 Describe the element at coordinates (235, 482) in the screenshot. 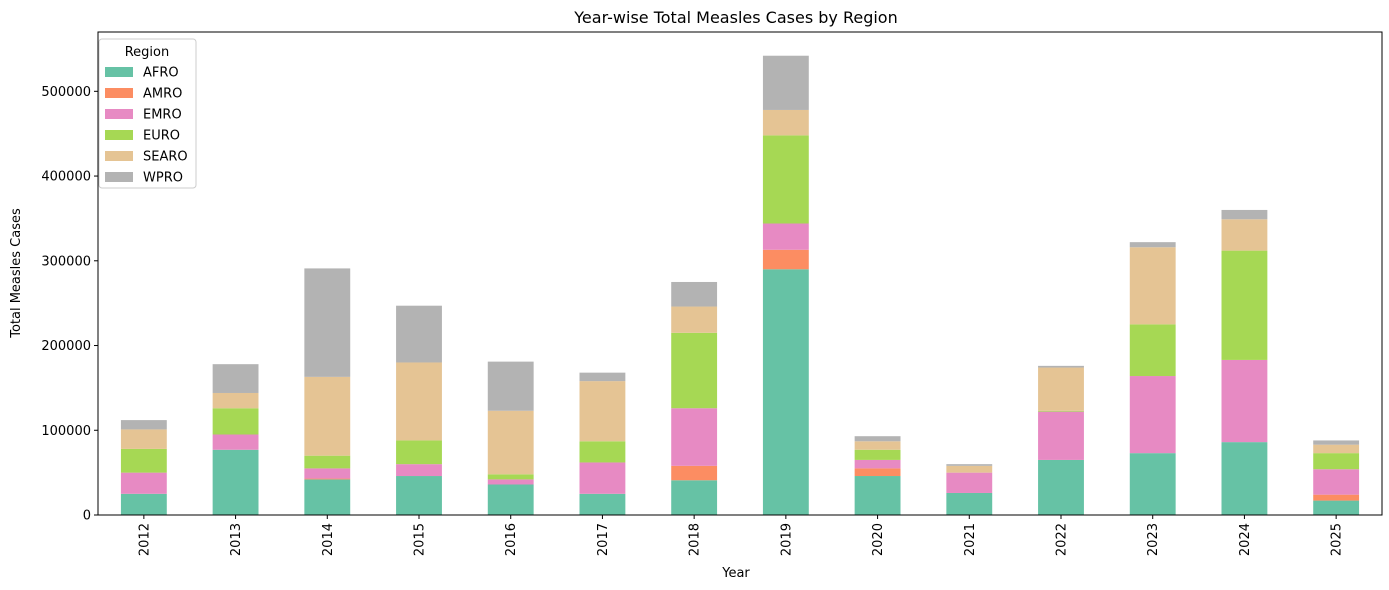

I see `bar-afro-2013` at that location.